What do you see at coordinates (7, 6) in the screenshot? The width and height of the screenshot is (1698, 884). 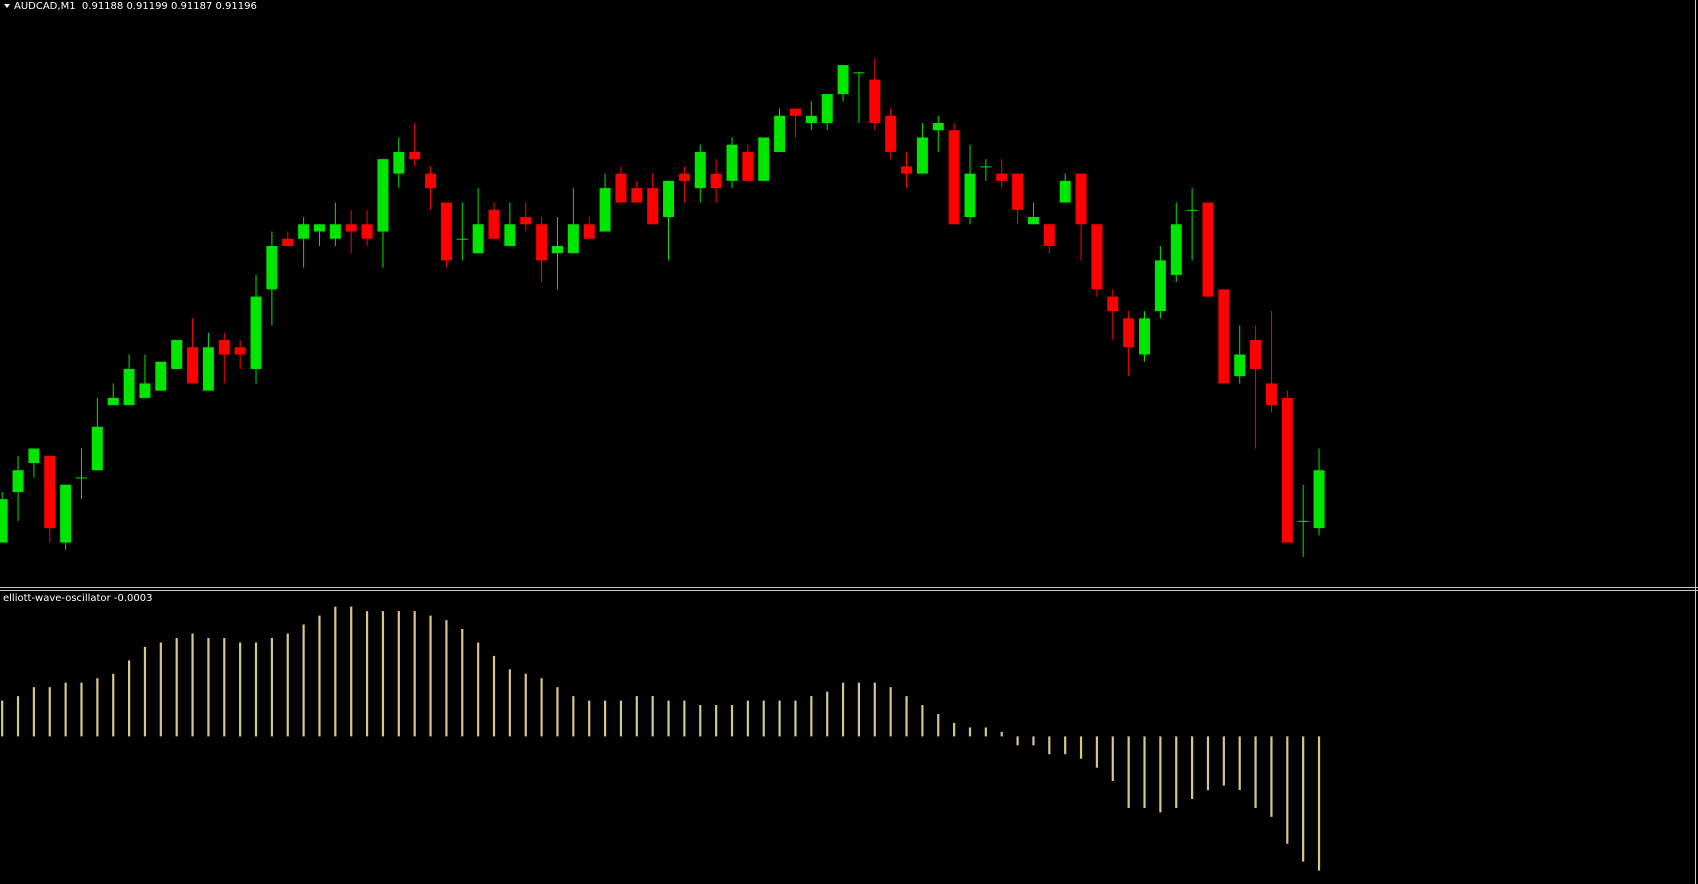 I see `menu-arrow` at bounding box center [7, 6].